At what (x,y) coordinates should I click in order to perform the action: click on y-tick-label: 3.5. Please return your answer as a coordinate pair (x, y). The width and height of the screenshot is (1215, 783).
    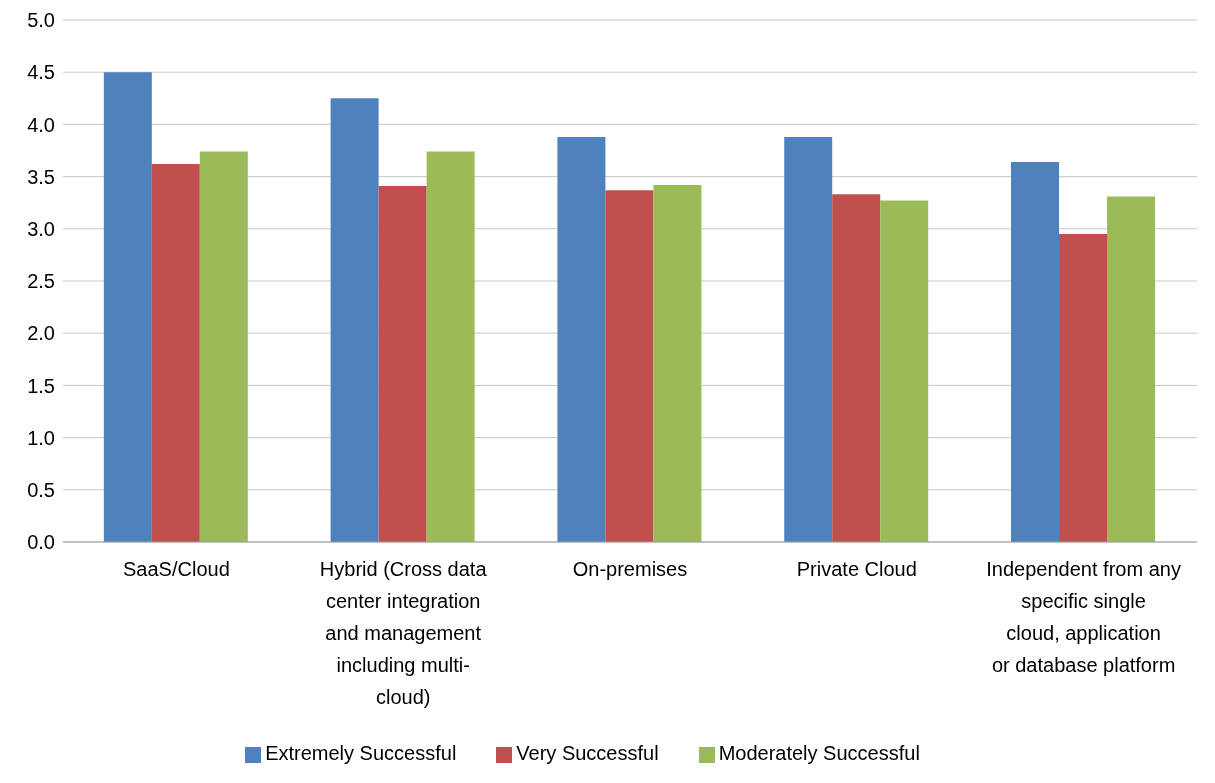
    Looking at the image, I should click on (41, 176).